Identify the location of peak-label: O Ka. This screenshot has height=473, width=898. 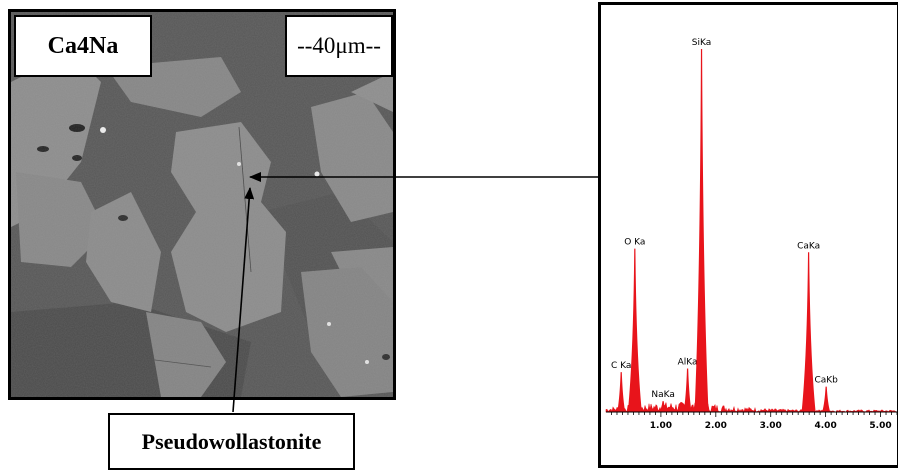
(634, 243).